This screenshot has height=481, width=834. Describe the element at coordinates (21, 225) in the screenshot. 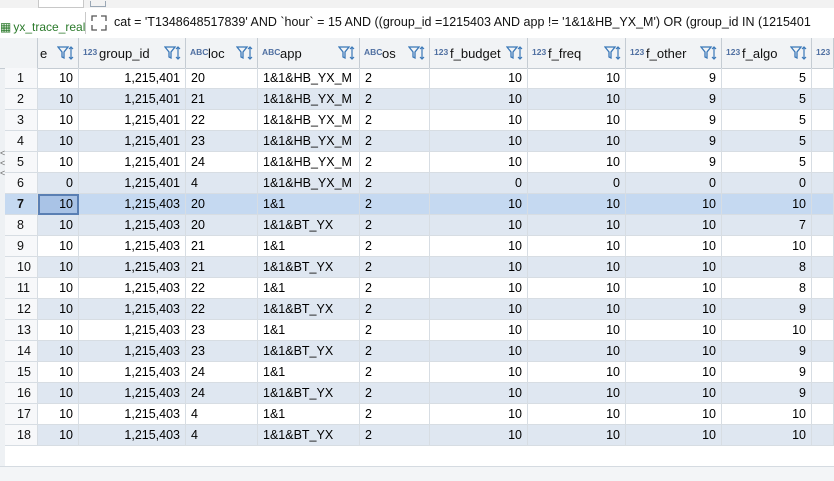

I see `row-number: 8` at that location.